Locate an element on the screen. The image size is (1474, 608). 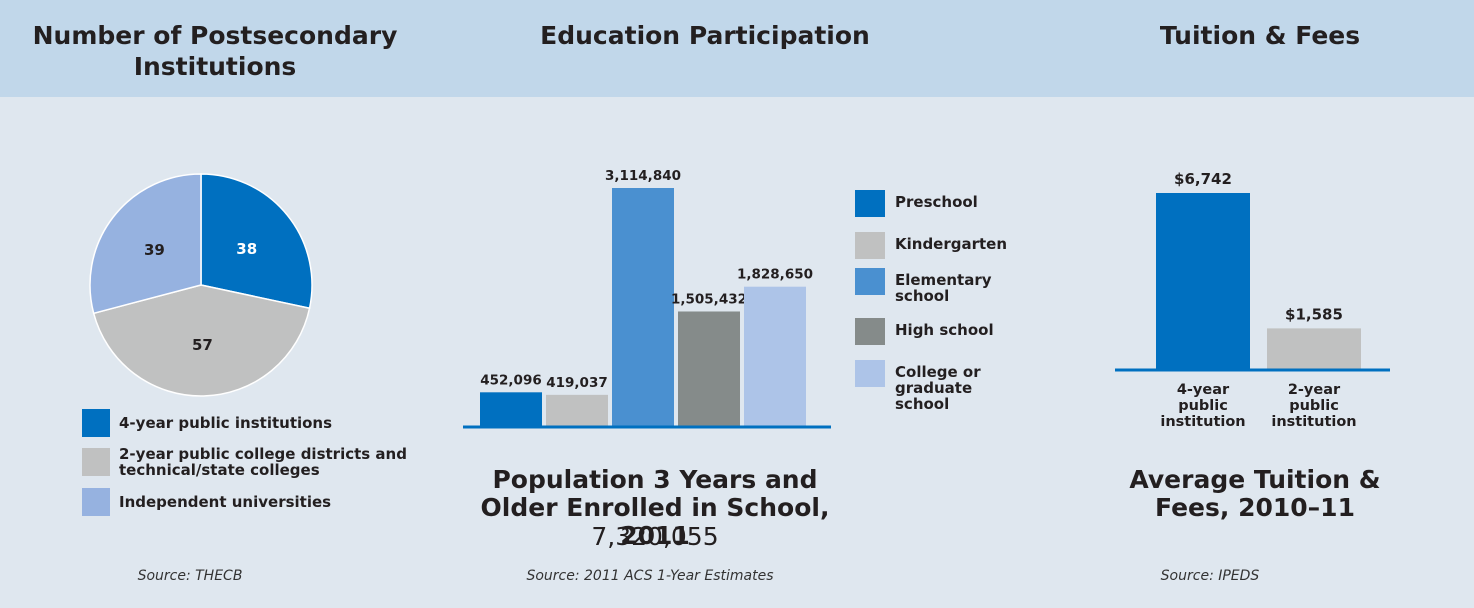
category-label: 2-year is located at coordinates (1314, 390).